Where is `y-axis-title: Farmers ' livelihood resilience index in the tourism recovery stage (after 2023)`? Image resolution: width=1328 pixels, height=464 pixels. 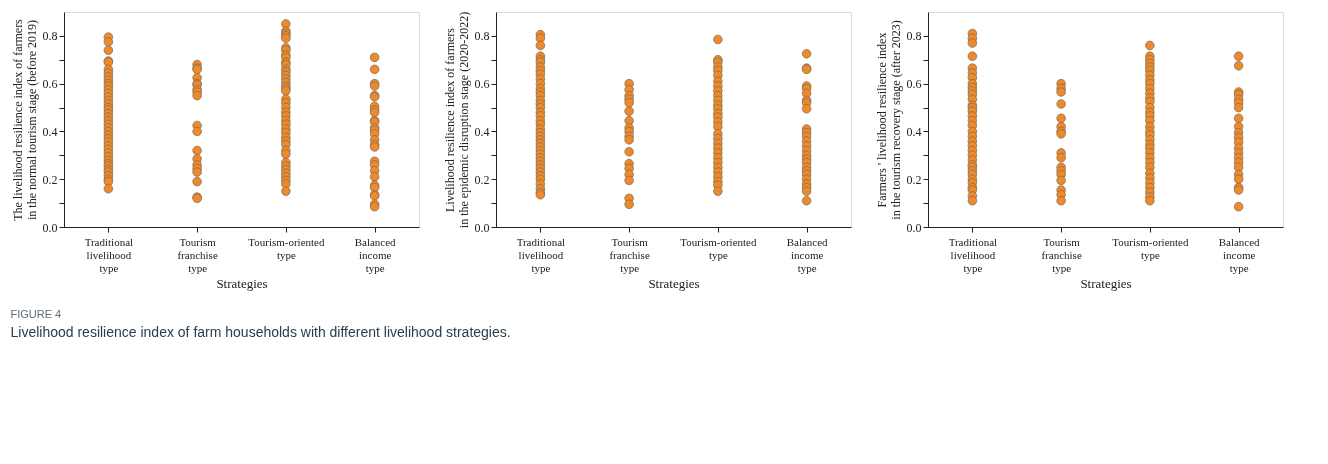 y-axis-title: Farmers ' livelihood resilience index in the tourism recovery stage (after 2023) is located at coordinates (888, 120).